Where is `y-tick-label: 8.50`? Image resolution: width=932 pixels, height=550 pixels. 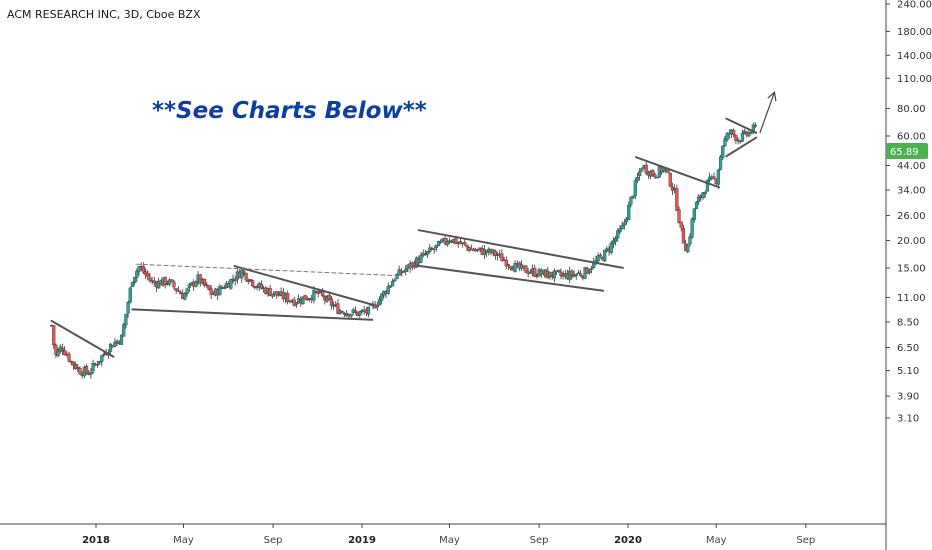 y-tick-label: 8.50 is located at coordinates (908, 322).